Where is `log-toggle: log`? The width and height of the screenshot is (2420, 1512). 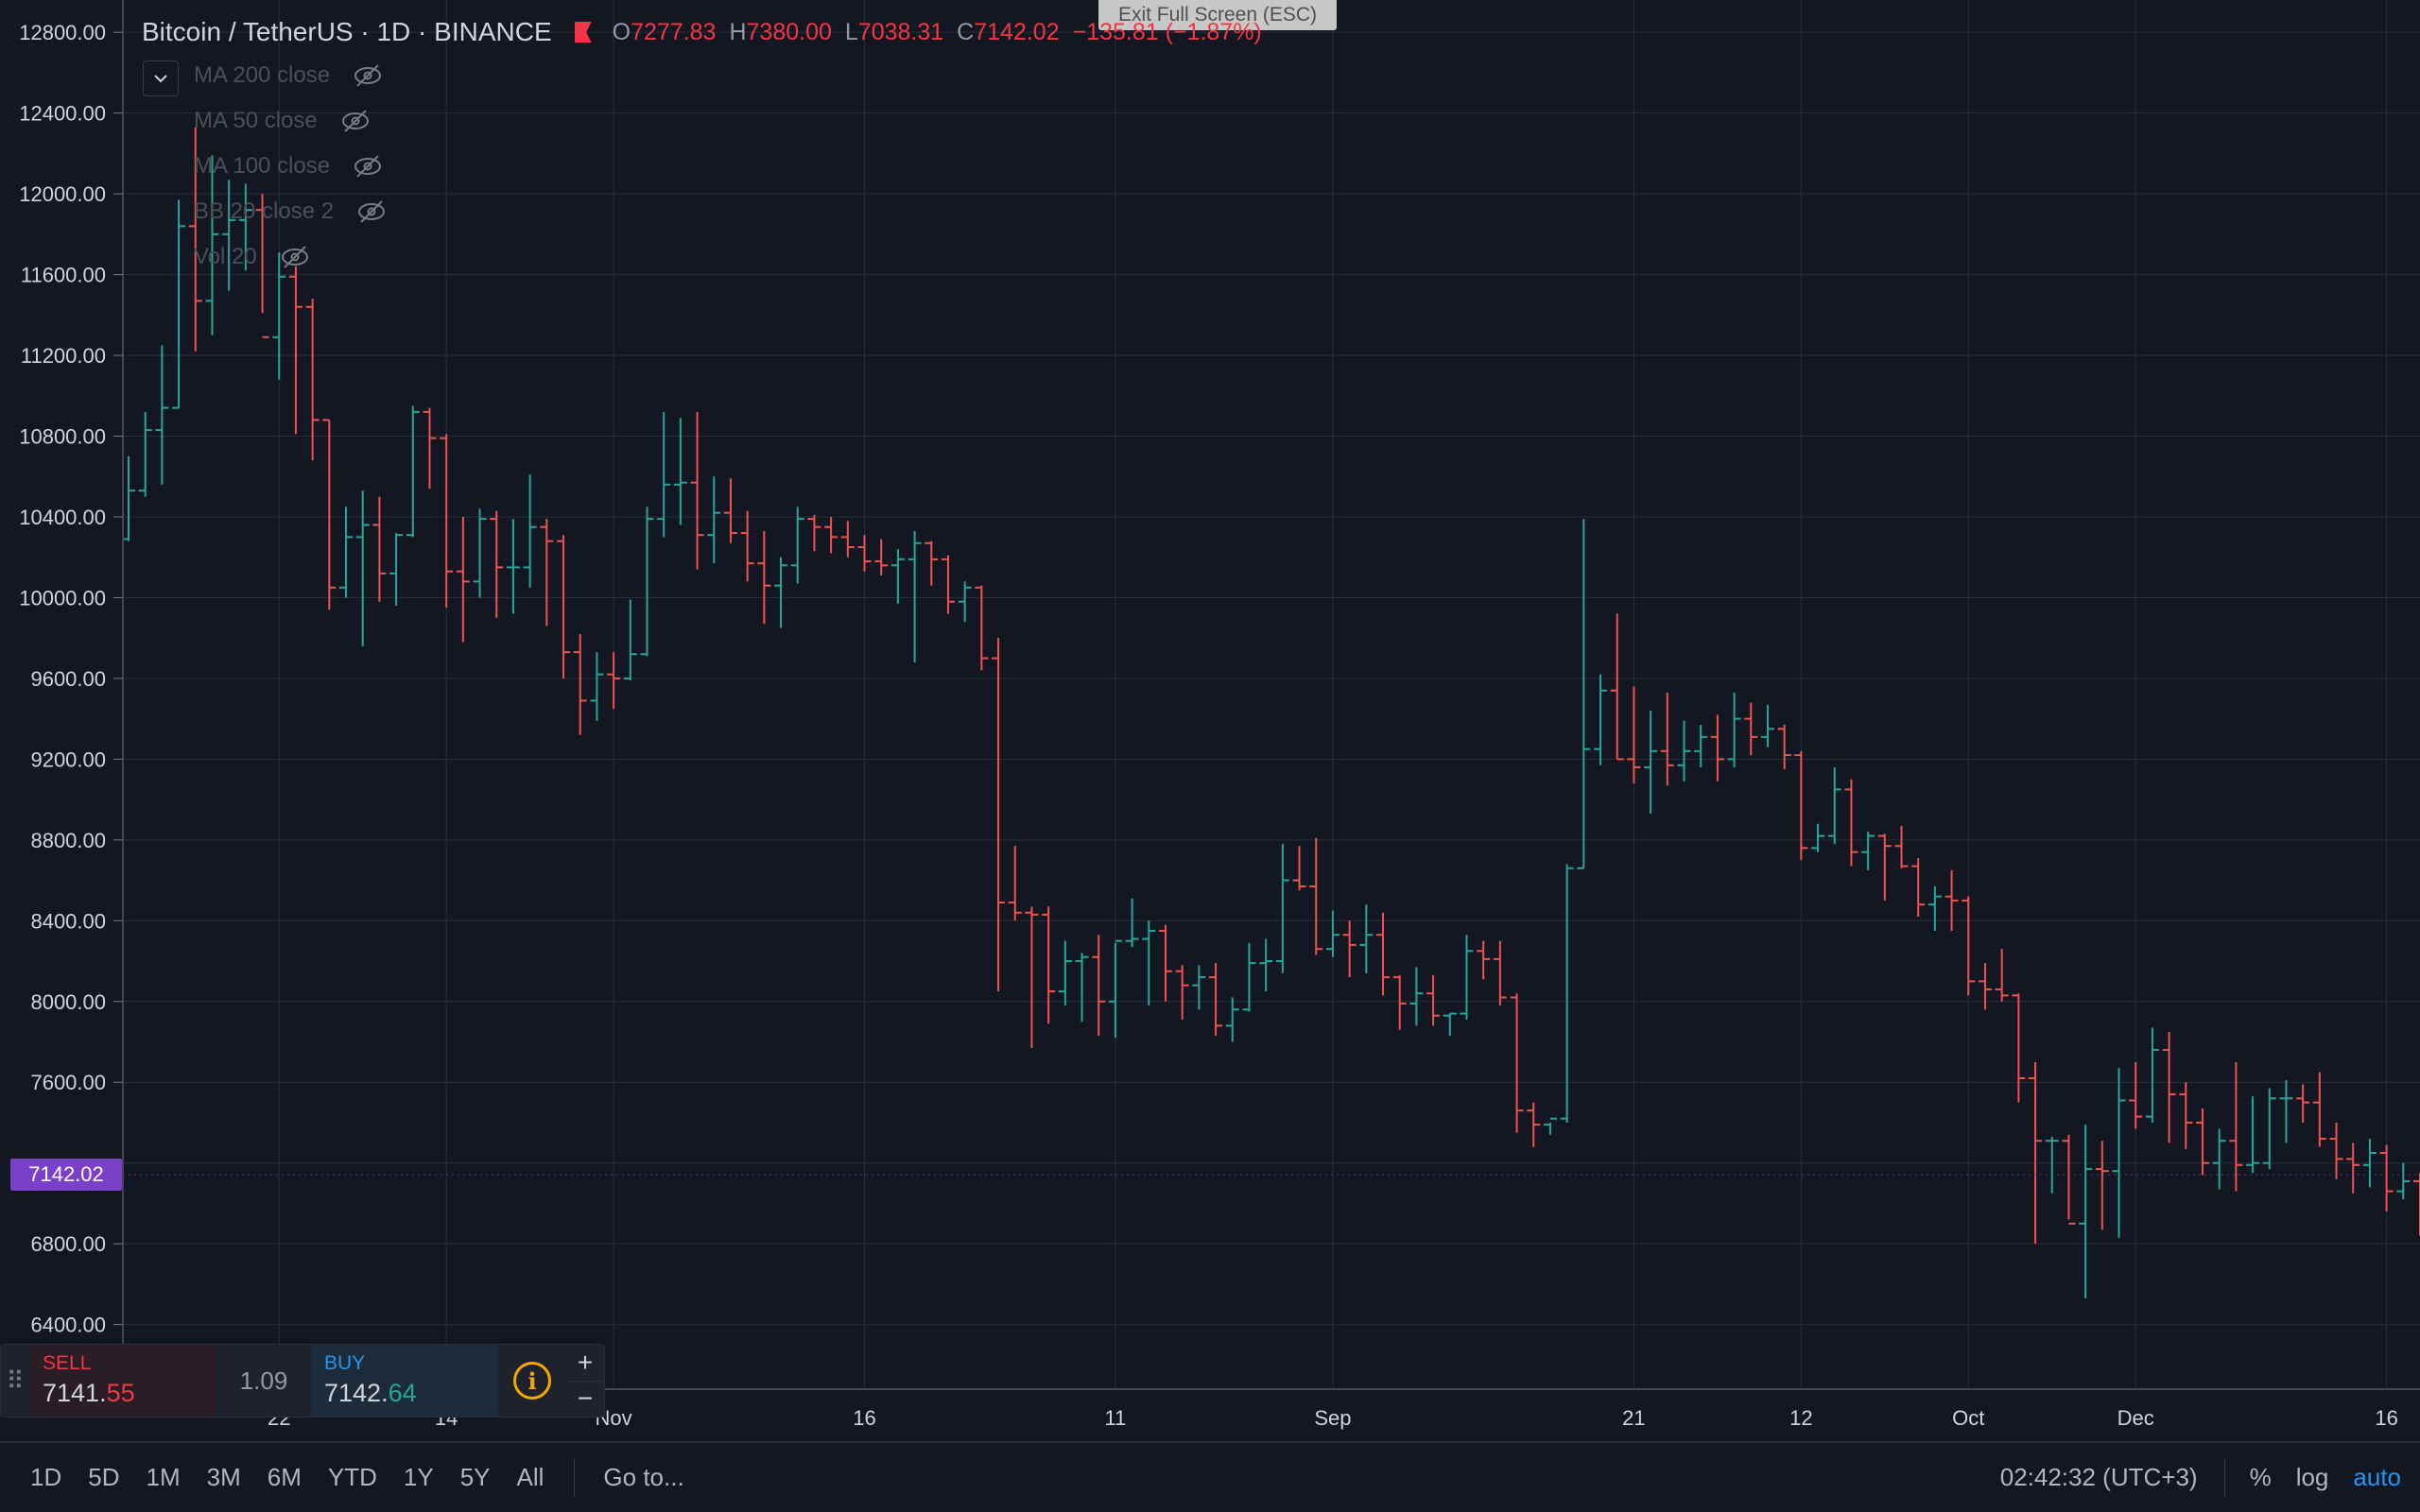
log-toggle: log is located at coordinates (2312, 1477).